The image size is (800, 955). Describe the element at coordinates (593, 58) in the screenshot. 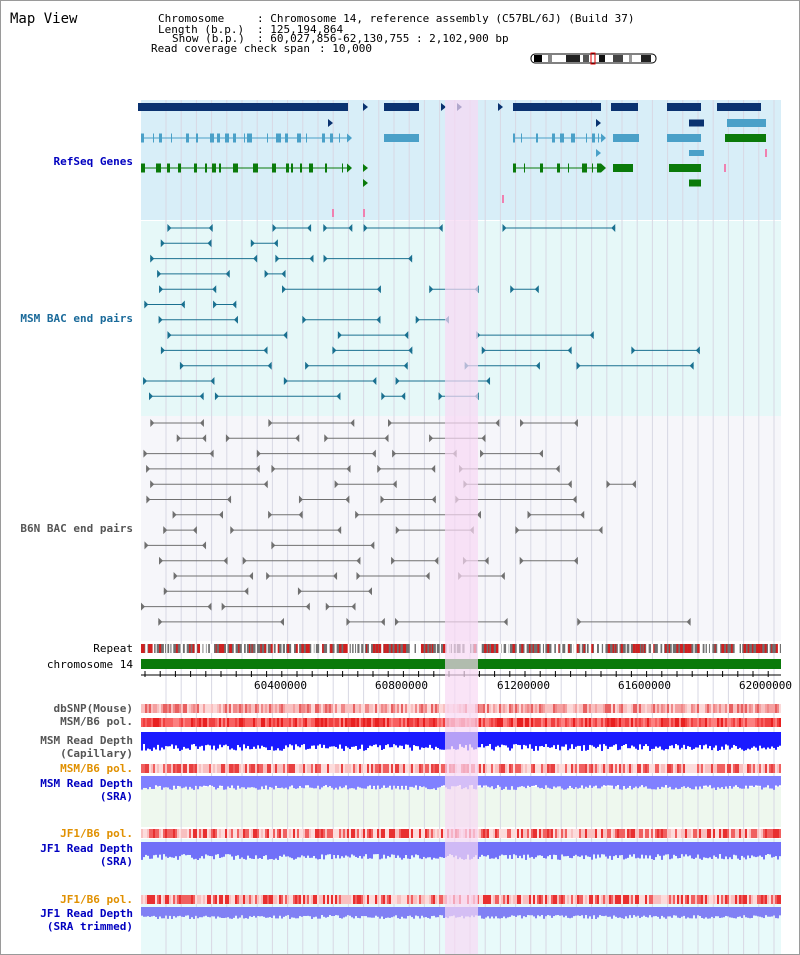

I see `chromosome-ideogram-icon` at that location.